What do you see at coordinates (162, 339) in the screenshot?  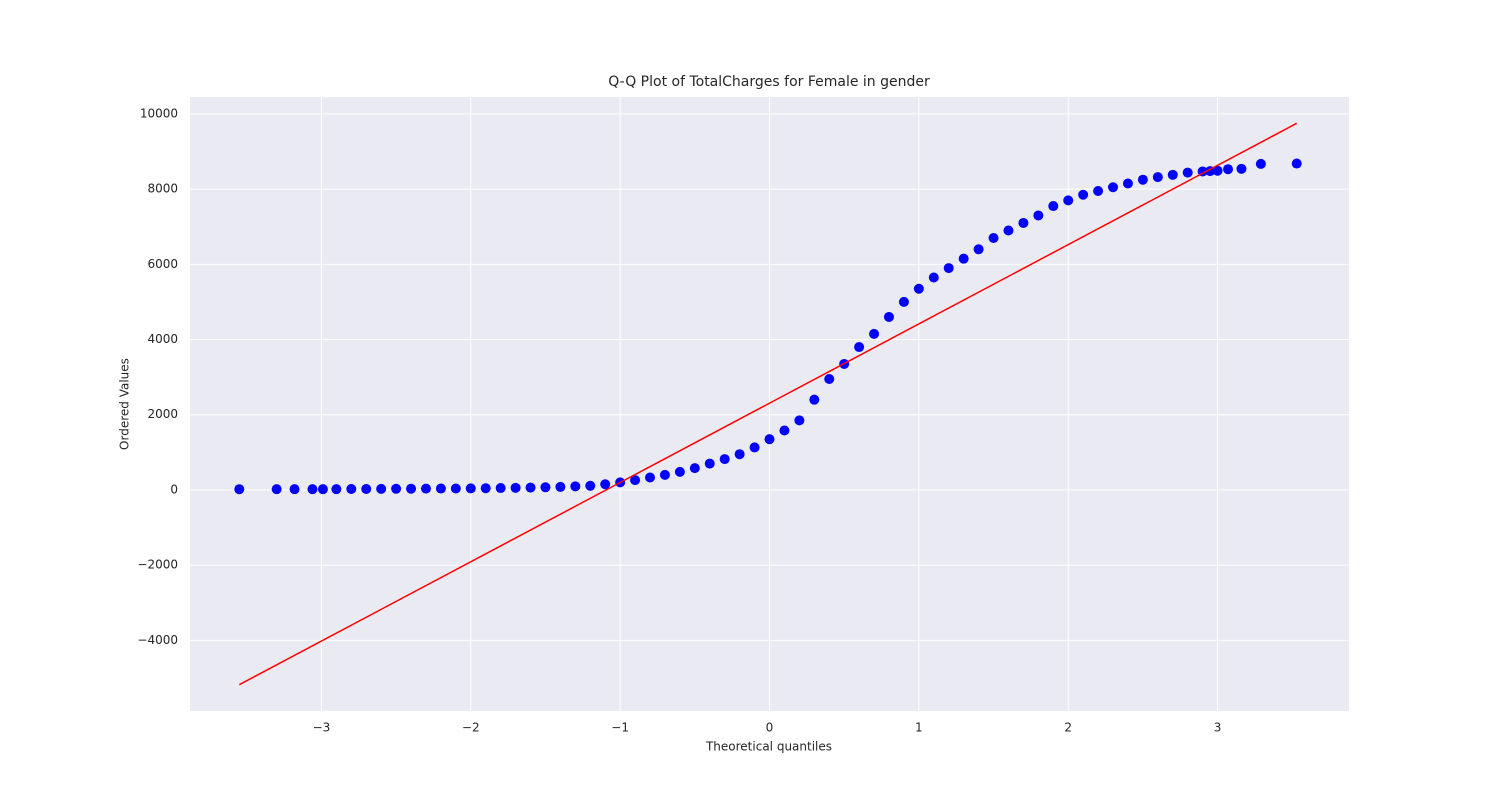 I see `y-tick-label: 4000` at bounding box center [162, 339].